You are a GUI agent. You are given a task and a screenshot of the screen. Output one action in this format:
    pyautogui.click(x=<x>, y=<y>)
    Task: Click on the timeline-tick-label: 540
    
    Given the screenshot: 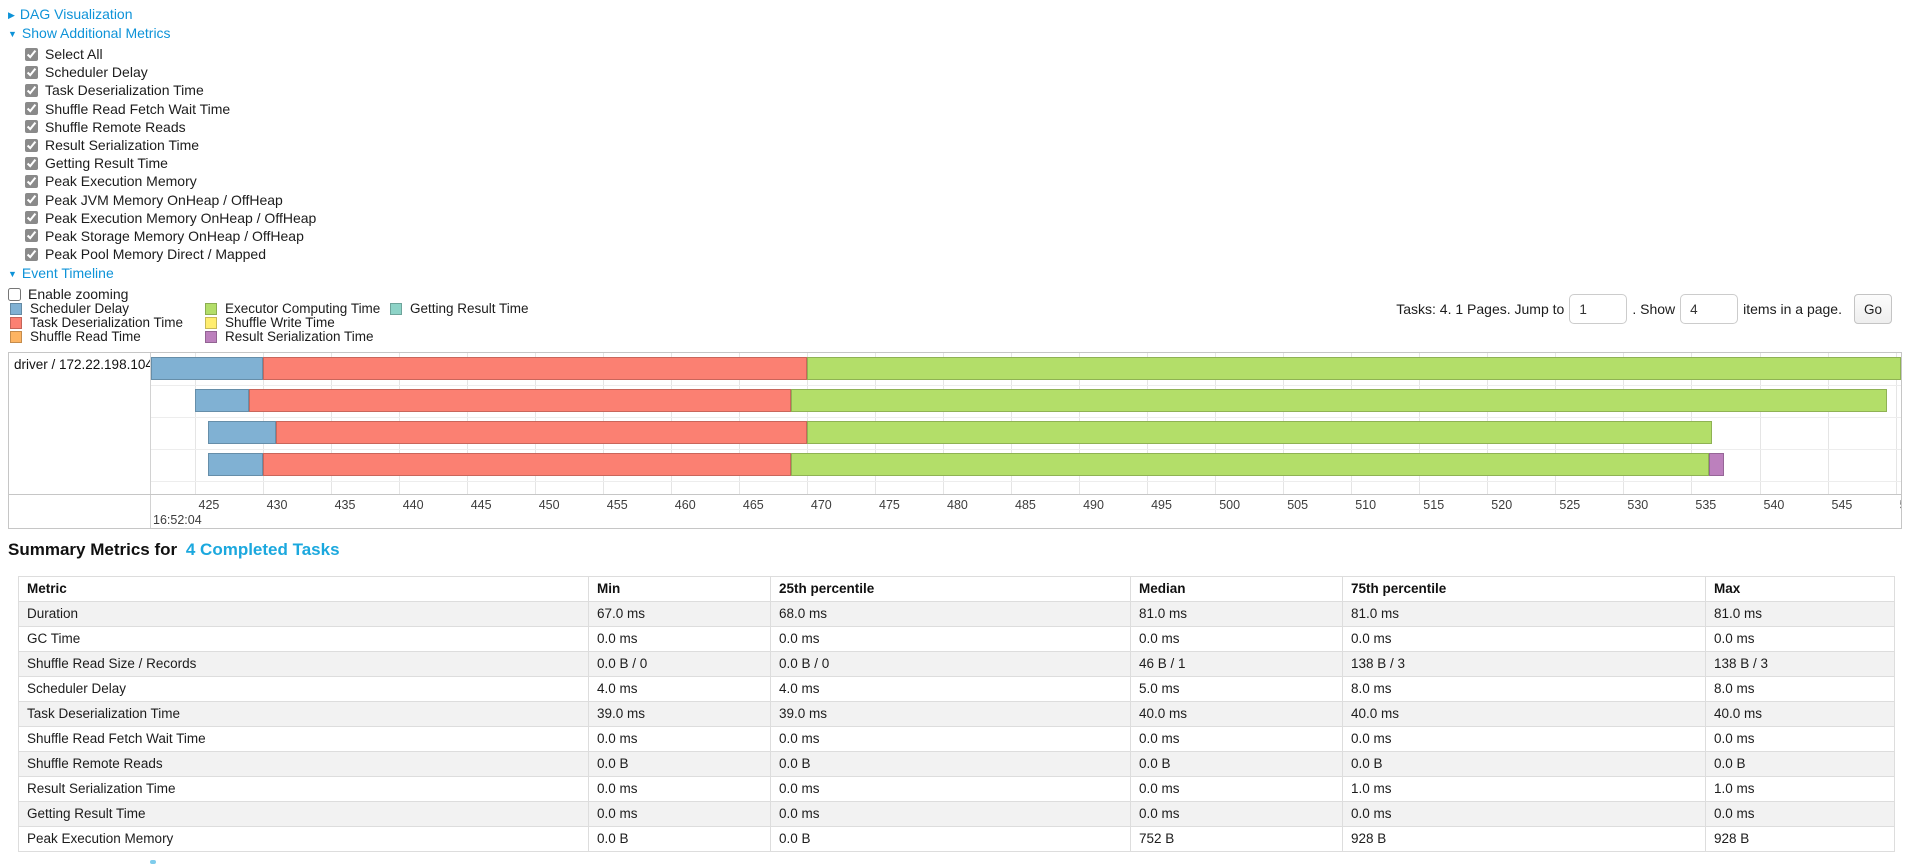 What is the action you would take?
    pyautogui.click(x=1774, y=505)
    